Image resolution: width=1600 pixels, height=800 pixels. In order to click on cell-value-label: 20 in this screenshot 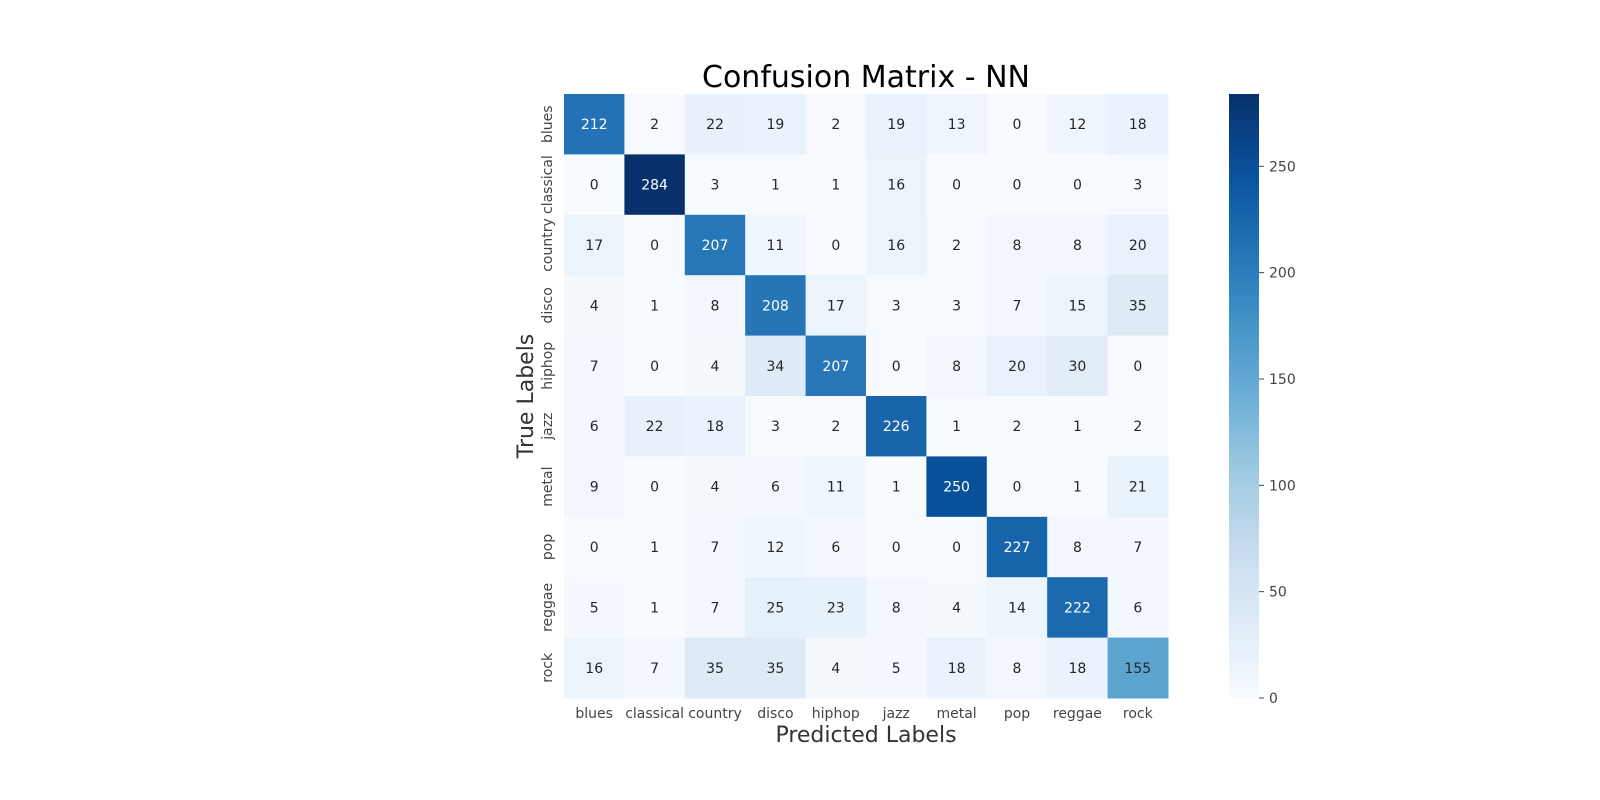, I will do `click(1017, 367)`.